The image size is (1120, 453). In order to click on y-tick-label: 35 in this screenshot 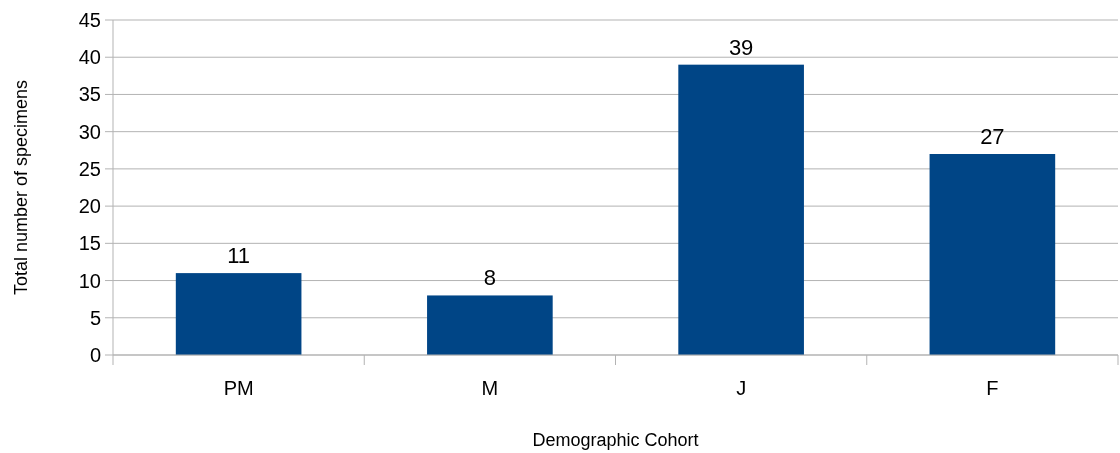, I will do `click(89, 94)`.